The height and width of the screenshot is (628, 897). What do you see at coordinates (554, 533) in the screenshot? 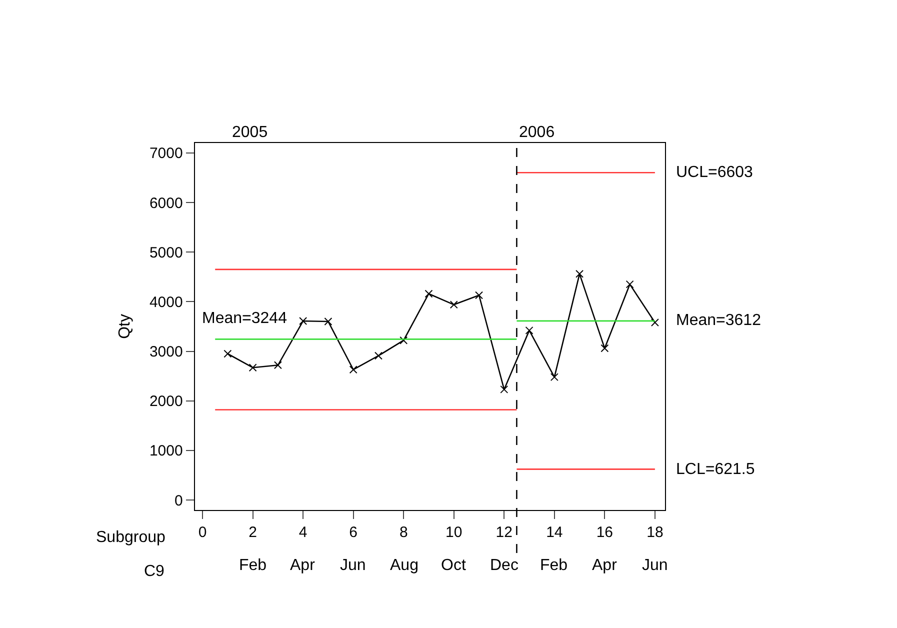
I see `x-tick-label: 14` at bounding box center [554, 533].